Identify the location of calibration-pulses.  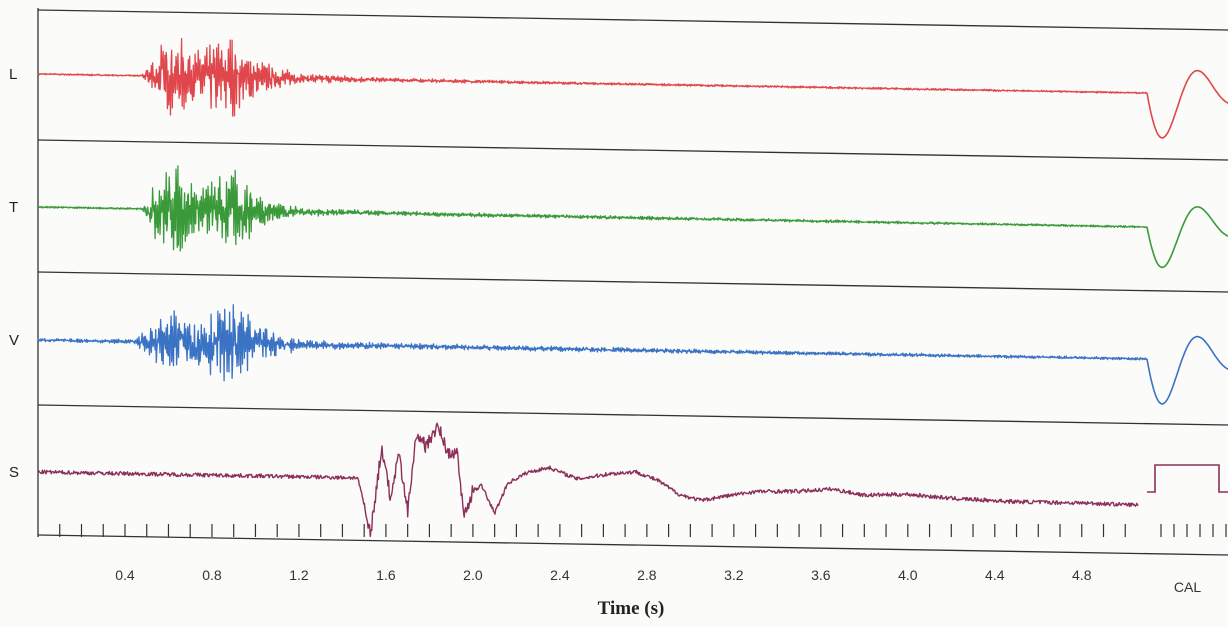
(1187, 281).